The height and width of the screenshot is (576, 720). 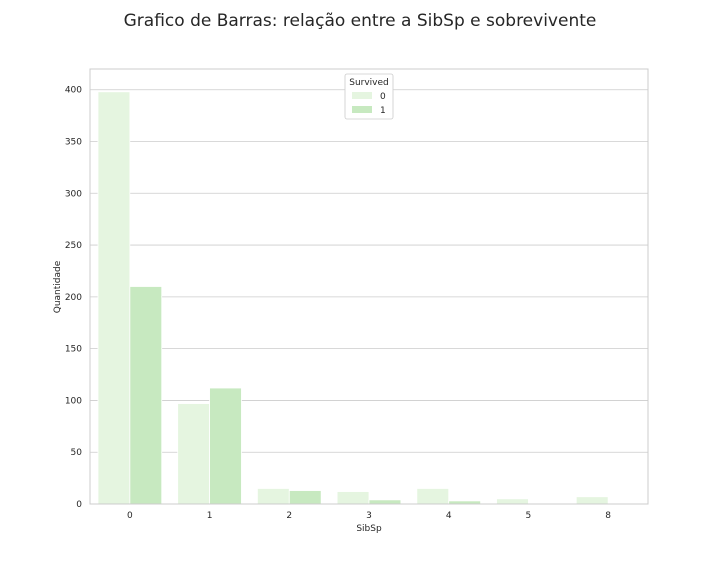 What do you see at coordinates (77, 453) in the screenshot?
I see `y-tick-label-50: 50` at bounding box center [77, 453].